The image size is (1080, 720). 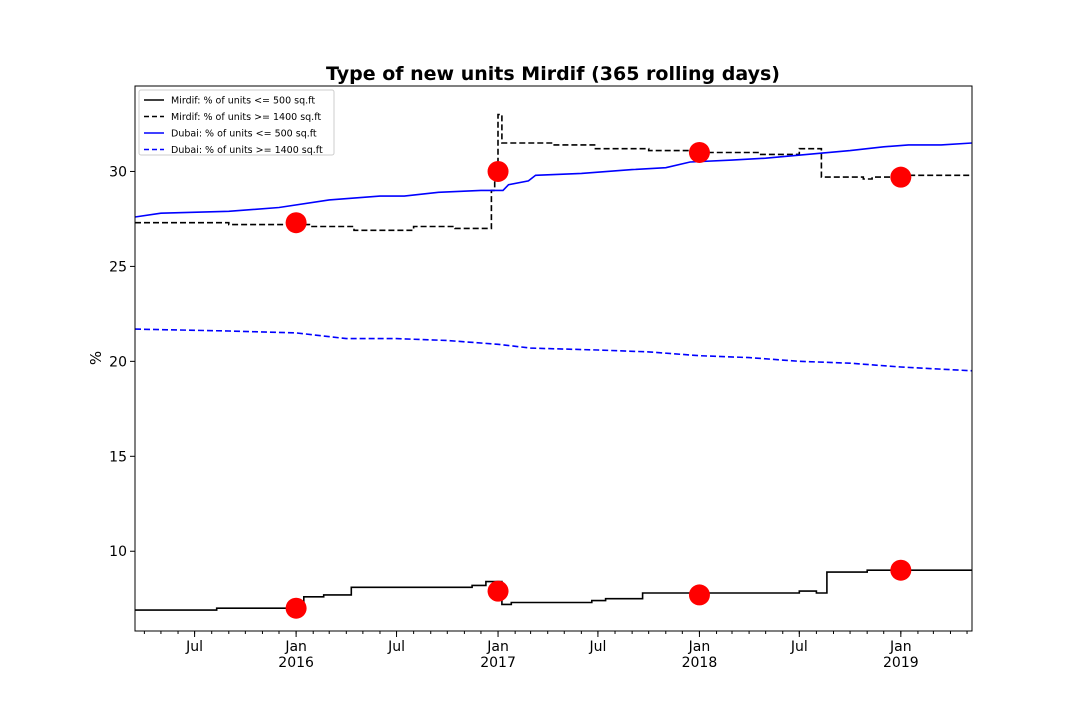 I want to click on y-tick-label: 20, so click(x=118, y=362).